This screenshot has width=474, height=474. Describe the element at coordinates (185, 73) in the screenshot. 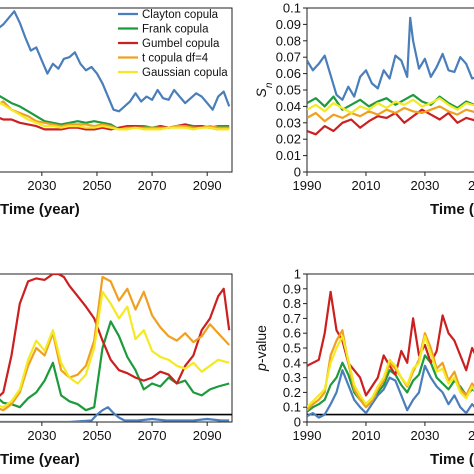

I see `legend-label: Gaussian copula` at that location.